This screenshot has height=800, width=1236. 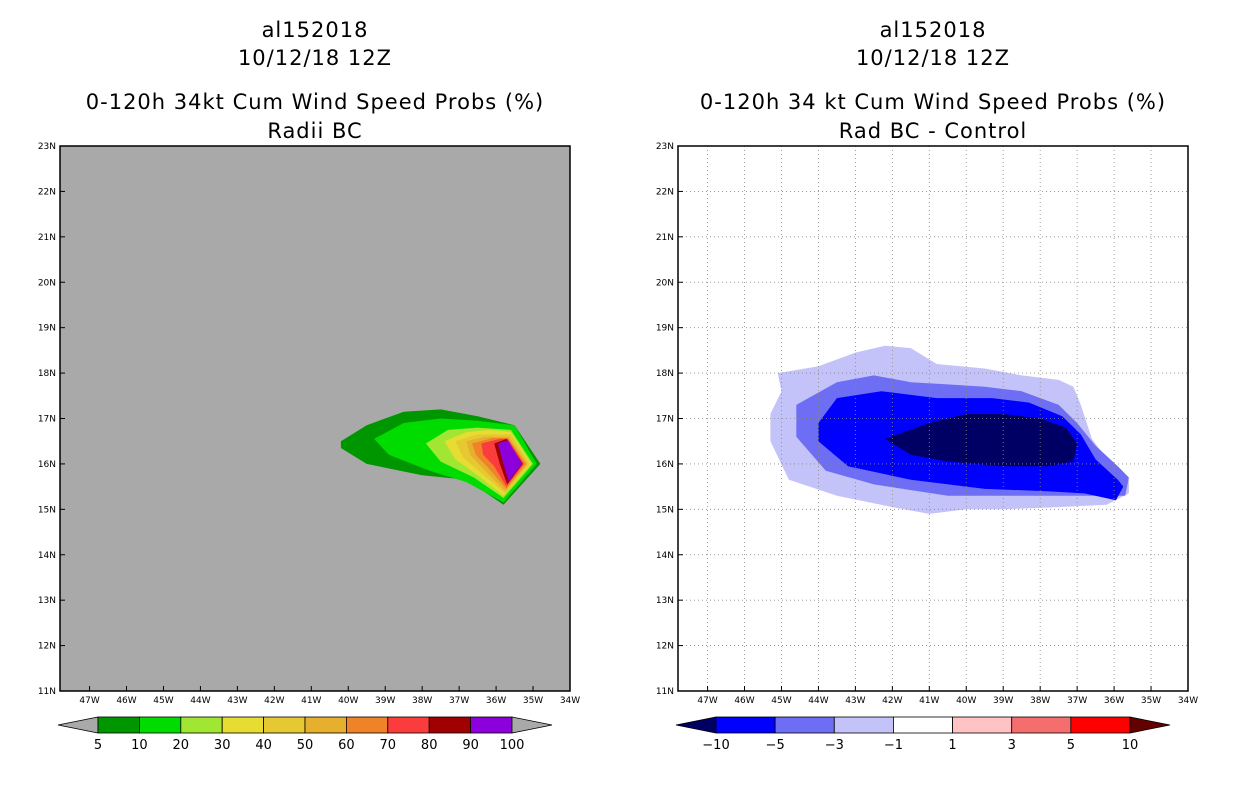 I want to click on tick-label-x-36W-left: 36W, so click(x=496, y=701).